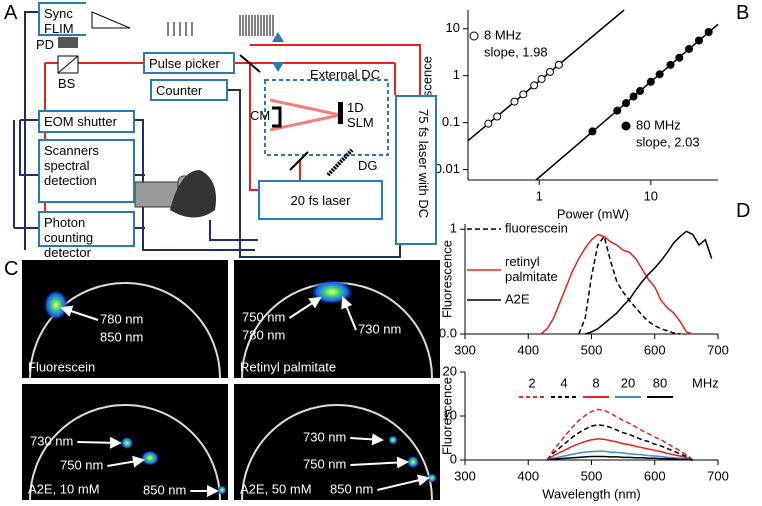  I want to click on label-dg: DG, so click(368, 165).